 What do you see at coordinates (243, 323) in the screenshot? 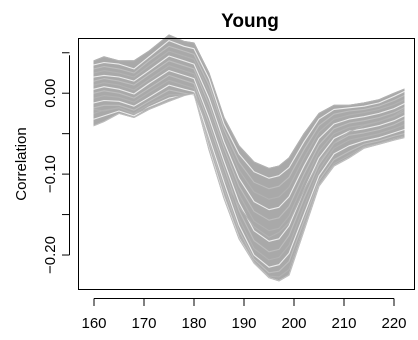
I see `x-tick-label-3: 190` at bounding box center [243, 323].